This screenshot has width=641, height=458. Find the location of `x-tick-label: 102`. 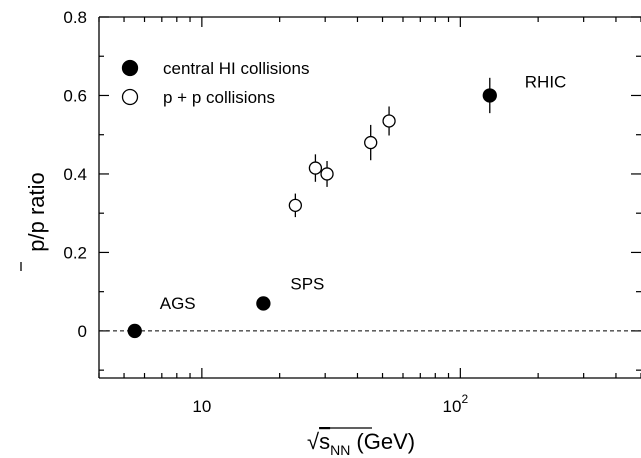

x-tick-label: 102 is located at coordinates (456, 404).